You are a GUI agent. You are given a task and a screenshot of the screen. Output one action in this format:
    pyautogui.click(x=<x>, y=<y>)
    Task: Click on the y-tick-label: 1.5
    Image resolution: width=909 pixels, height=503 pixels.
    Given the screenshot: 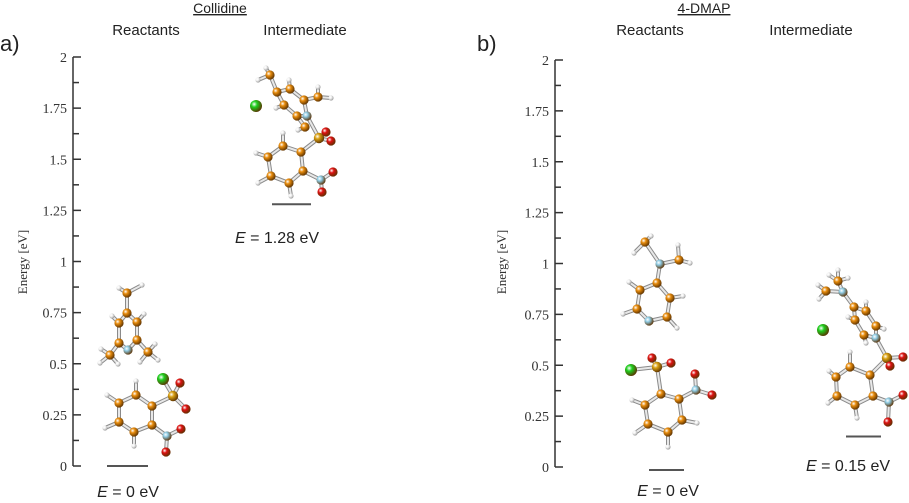 What is the action you would take?
    pyautogui.click(x=541, y=163)
    